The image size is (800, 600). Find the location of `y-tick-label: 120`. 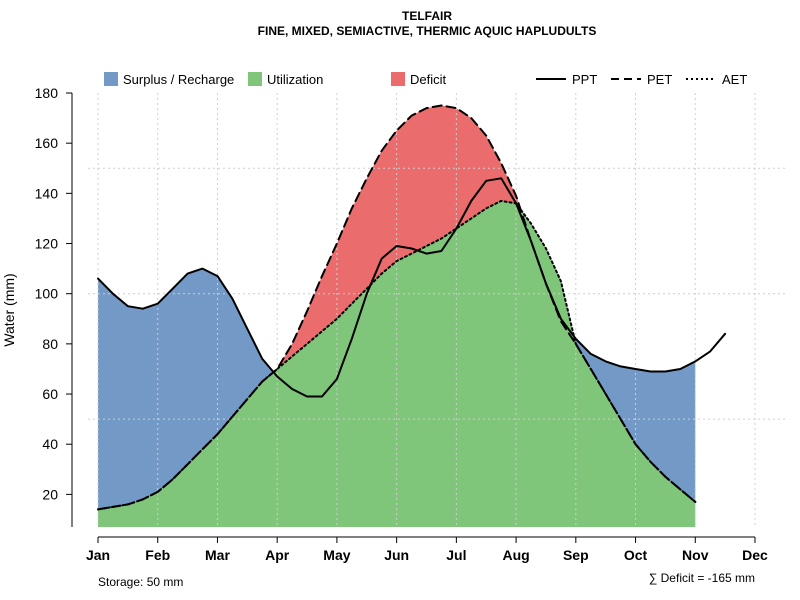

y-tick-label: 120 is located at coordinates (47, 244).